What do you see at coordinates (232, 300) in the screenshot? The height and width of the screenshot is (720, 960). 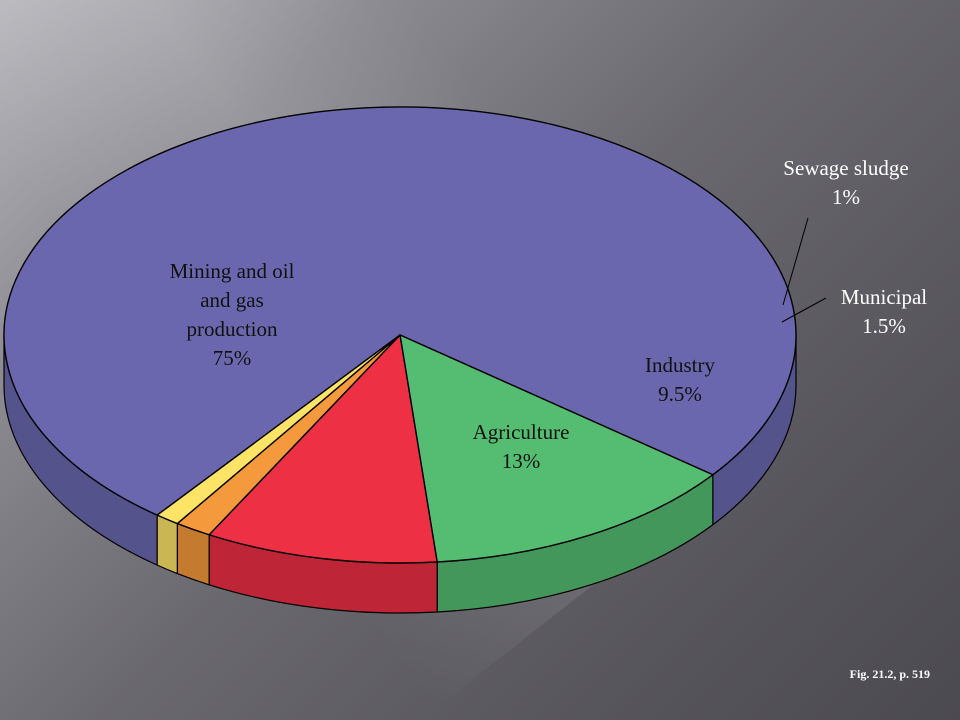 I see `slice-name-mining: and gas` at bounding box center [232, 300].